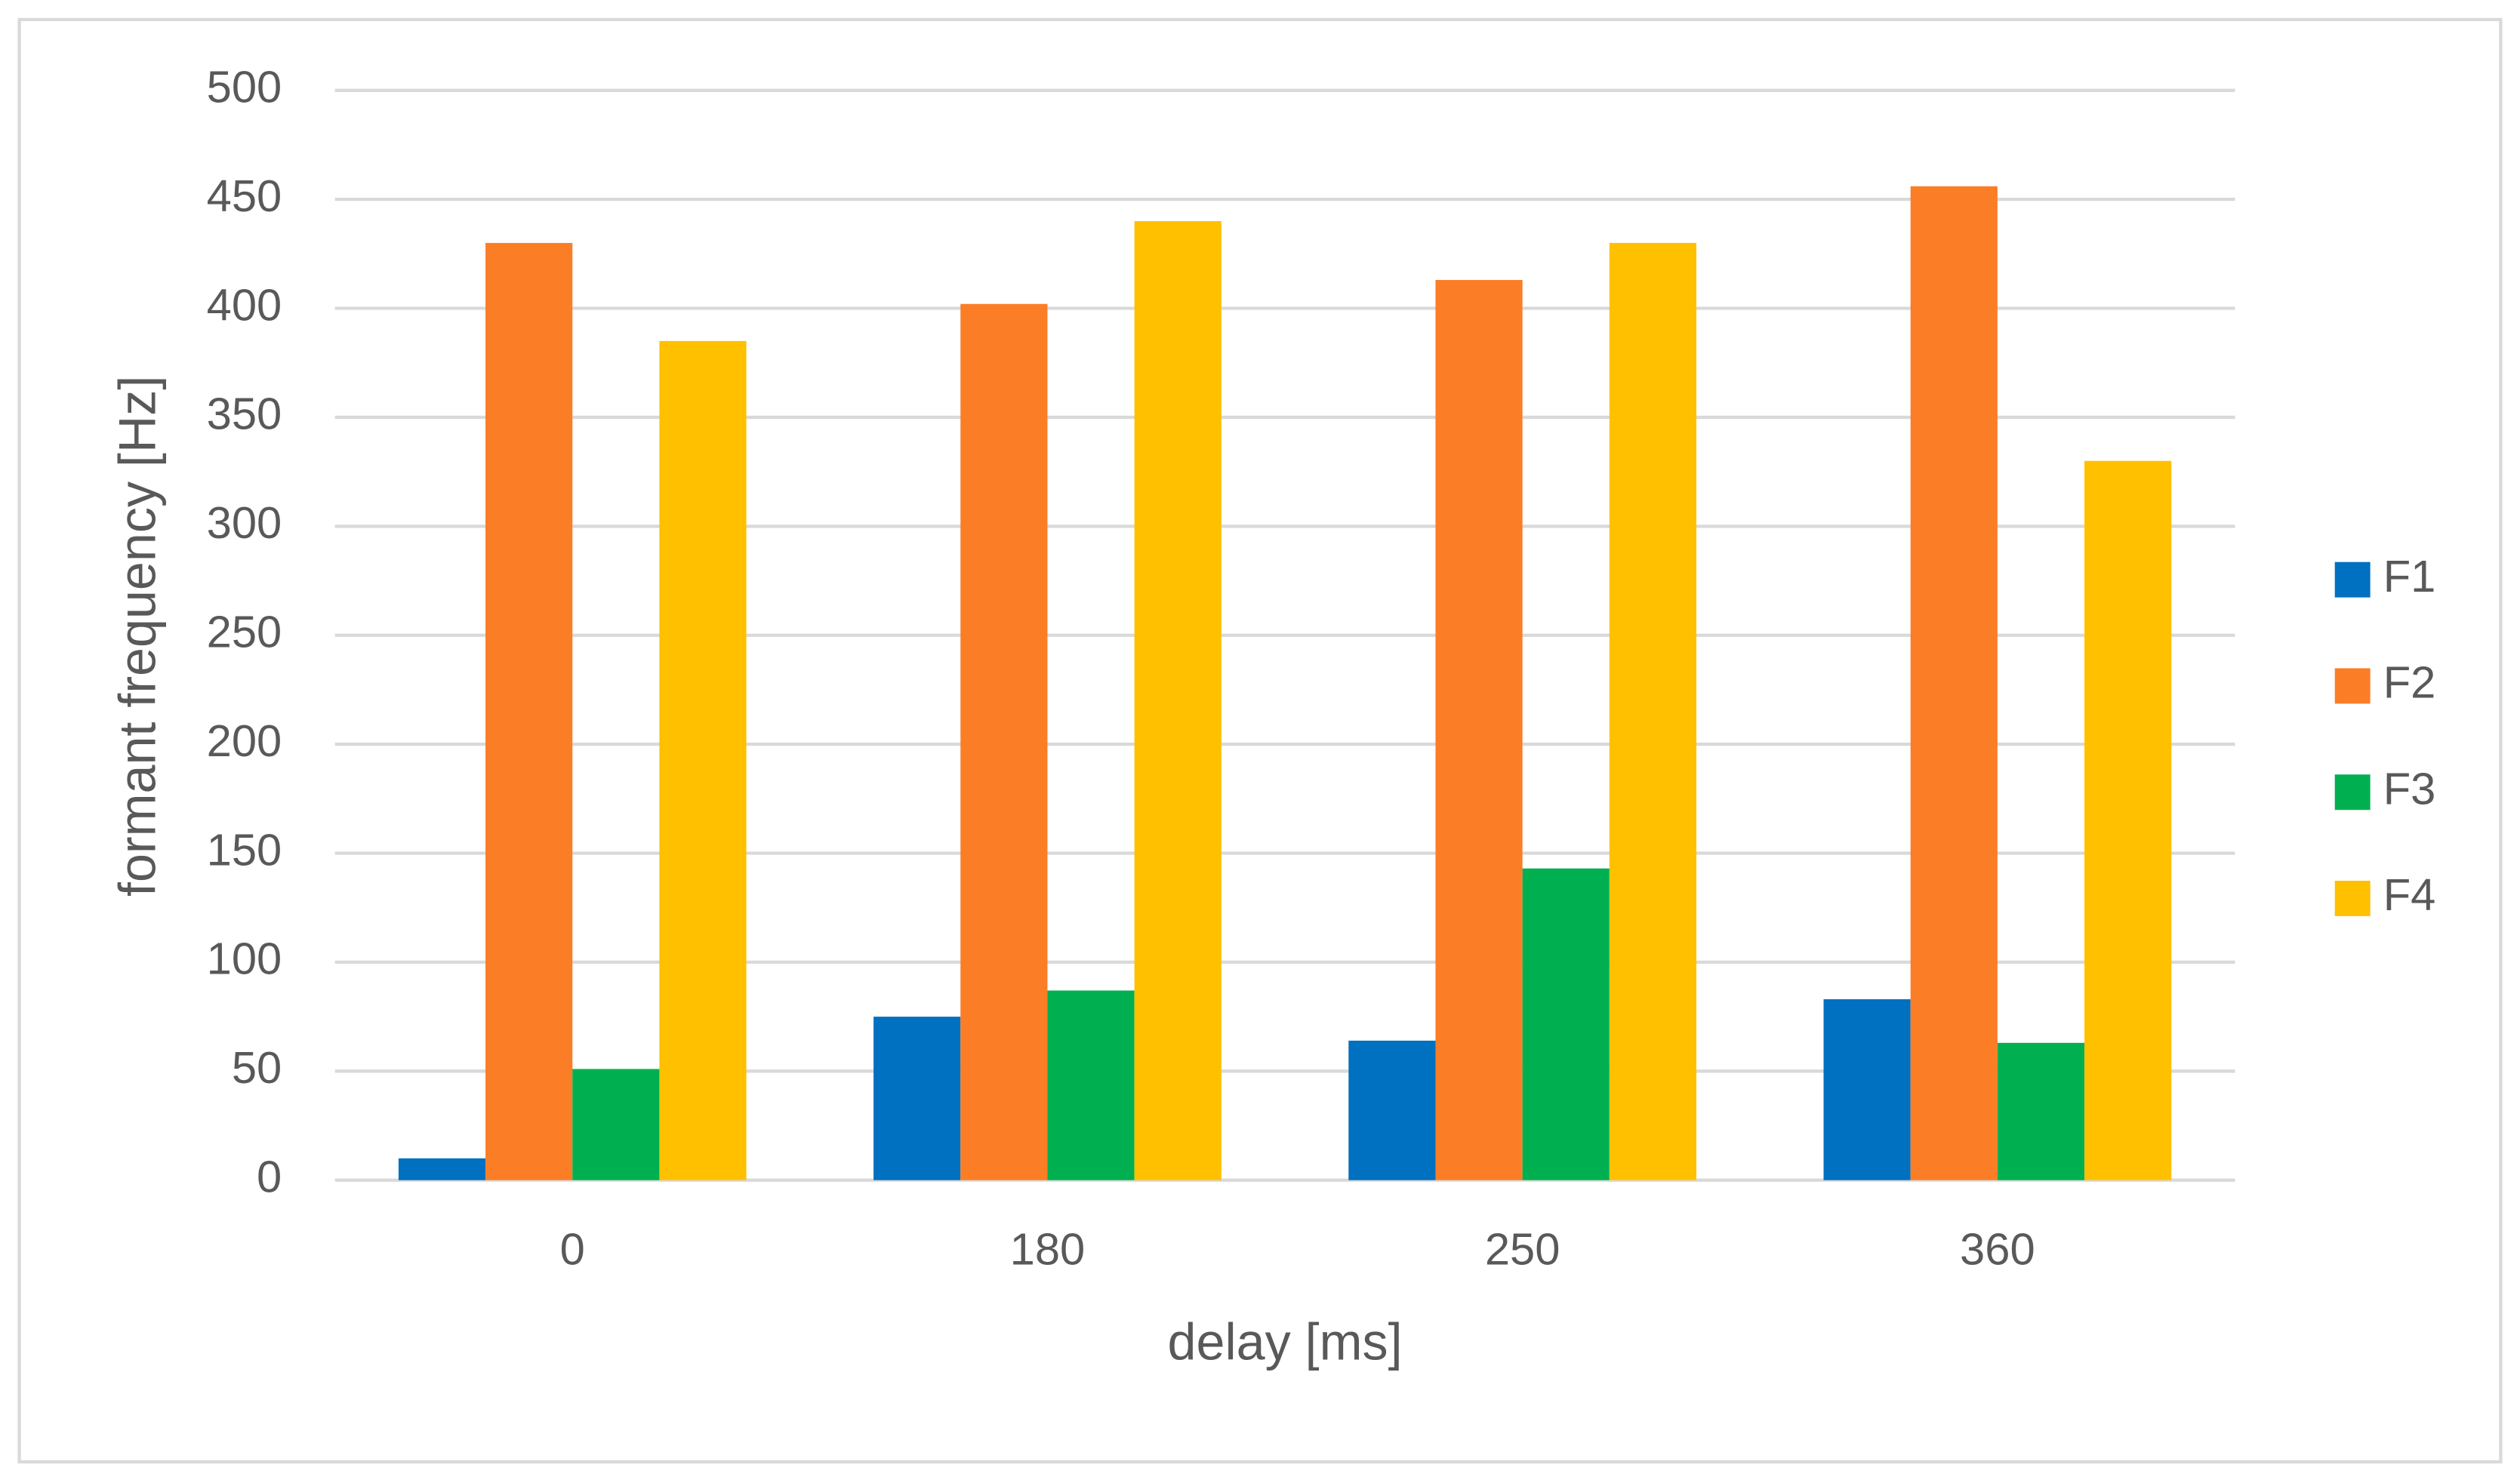 Image resolution: width=2520 pixels, height=1483 pixels. What do you see at coordinates (257, 1067) in the screenshot?
I see `y-tick-label: 50` at bounding box center [257, 1067].